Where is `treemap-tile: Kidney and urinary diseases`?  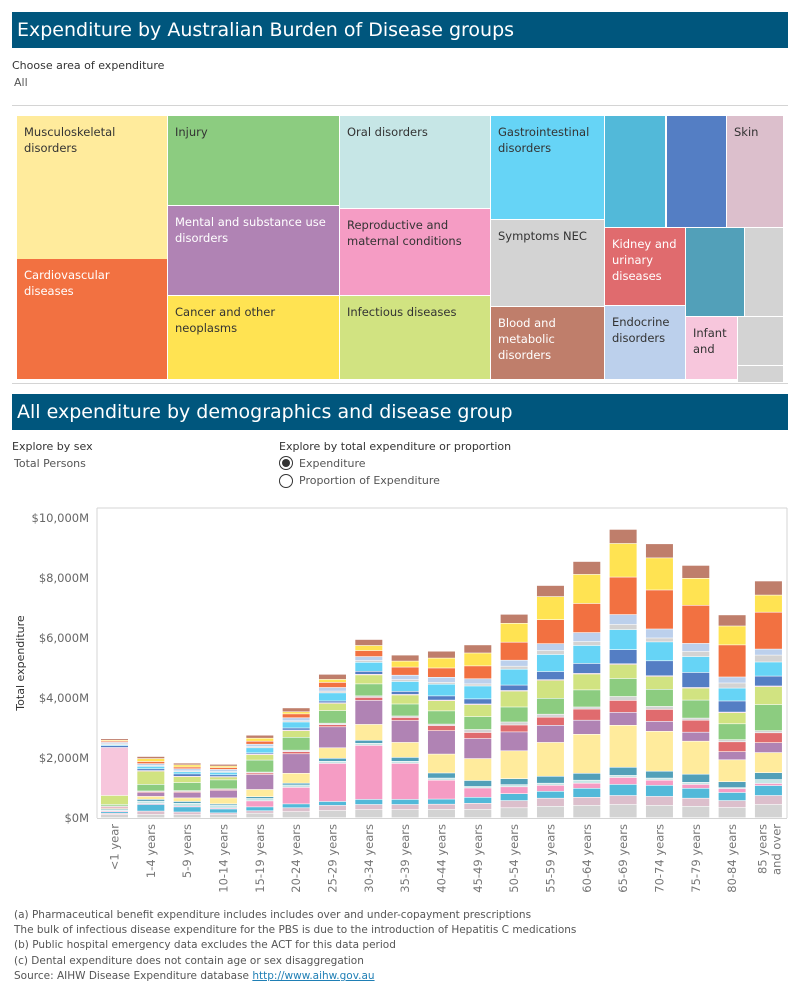 treemap-tile: Kidney and urinary diseases is located at coordinates (645, 266).